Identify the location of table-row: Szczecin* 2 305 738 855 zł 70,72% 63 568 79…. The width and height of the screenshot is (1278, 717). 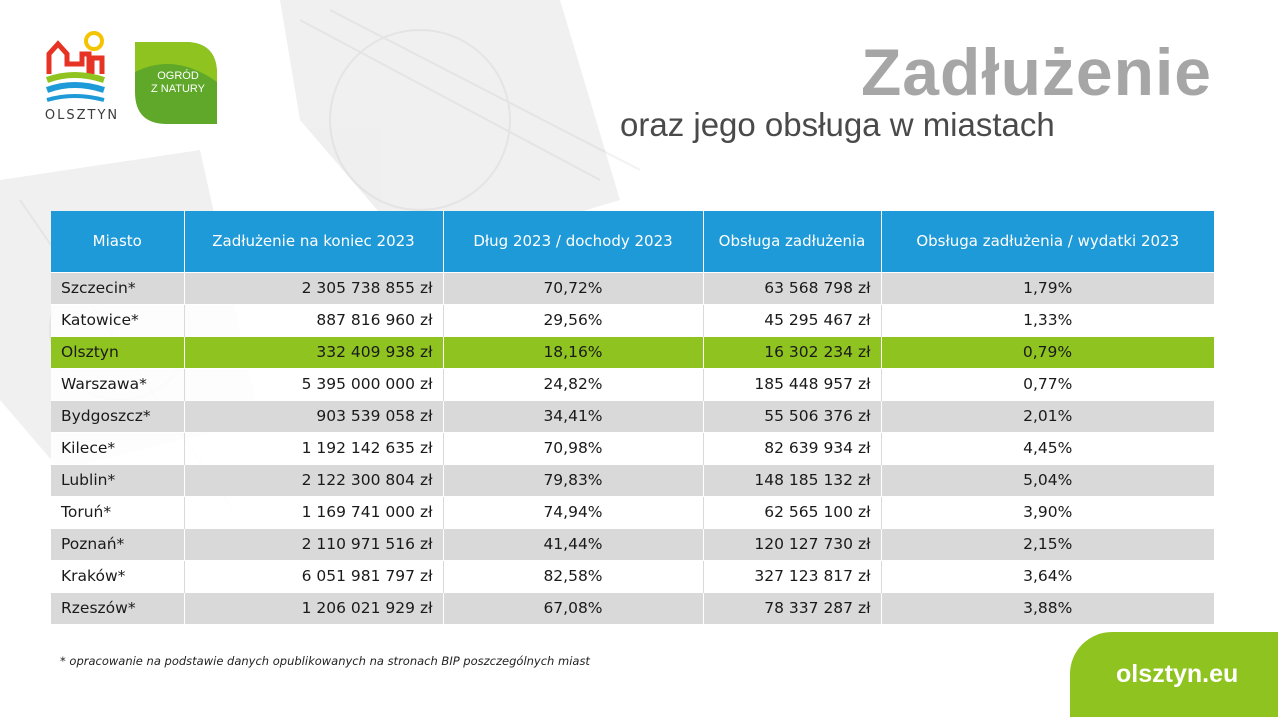
(632, 287).